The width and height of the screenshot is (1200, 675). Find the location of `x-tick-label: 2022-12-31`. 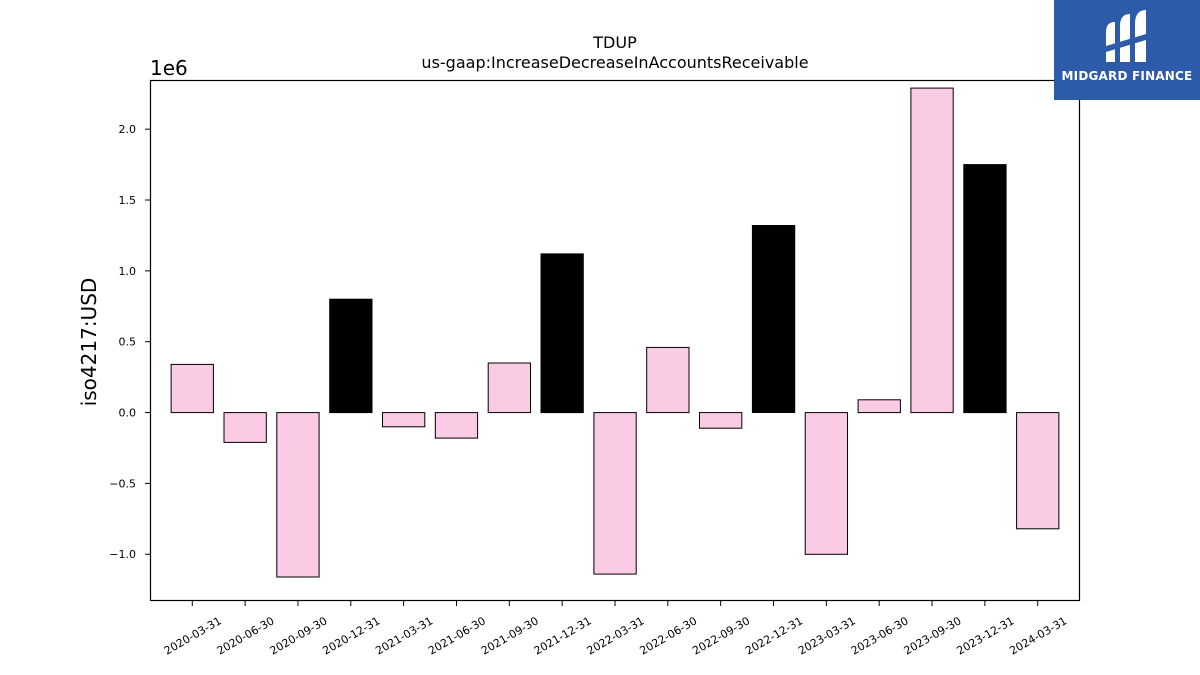

x-tick-label: 2022-12-31 is located at coordinates (774, 635).